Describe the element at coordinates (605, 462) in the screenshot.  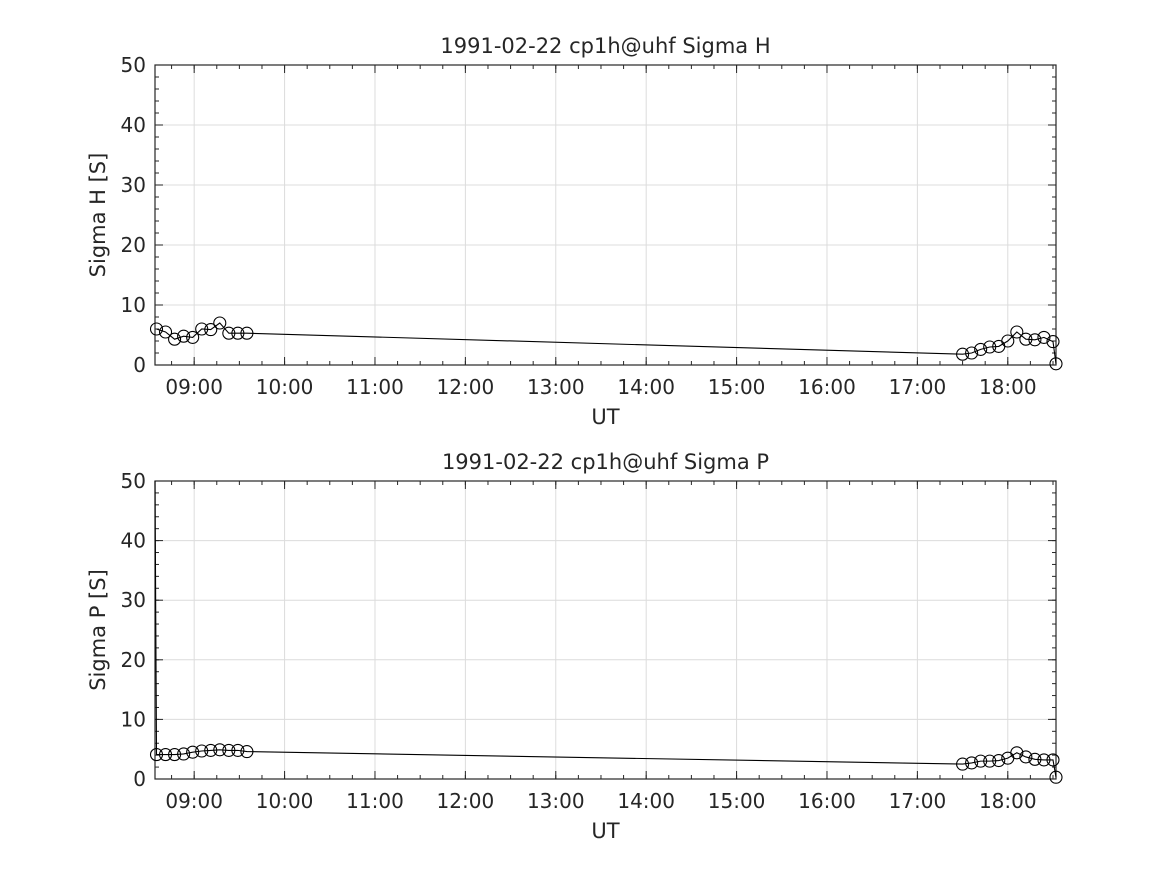
I see `chart-title: 1991-02-22 cp1h@uhf Sigma P` at that location.